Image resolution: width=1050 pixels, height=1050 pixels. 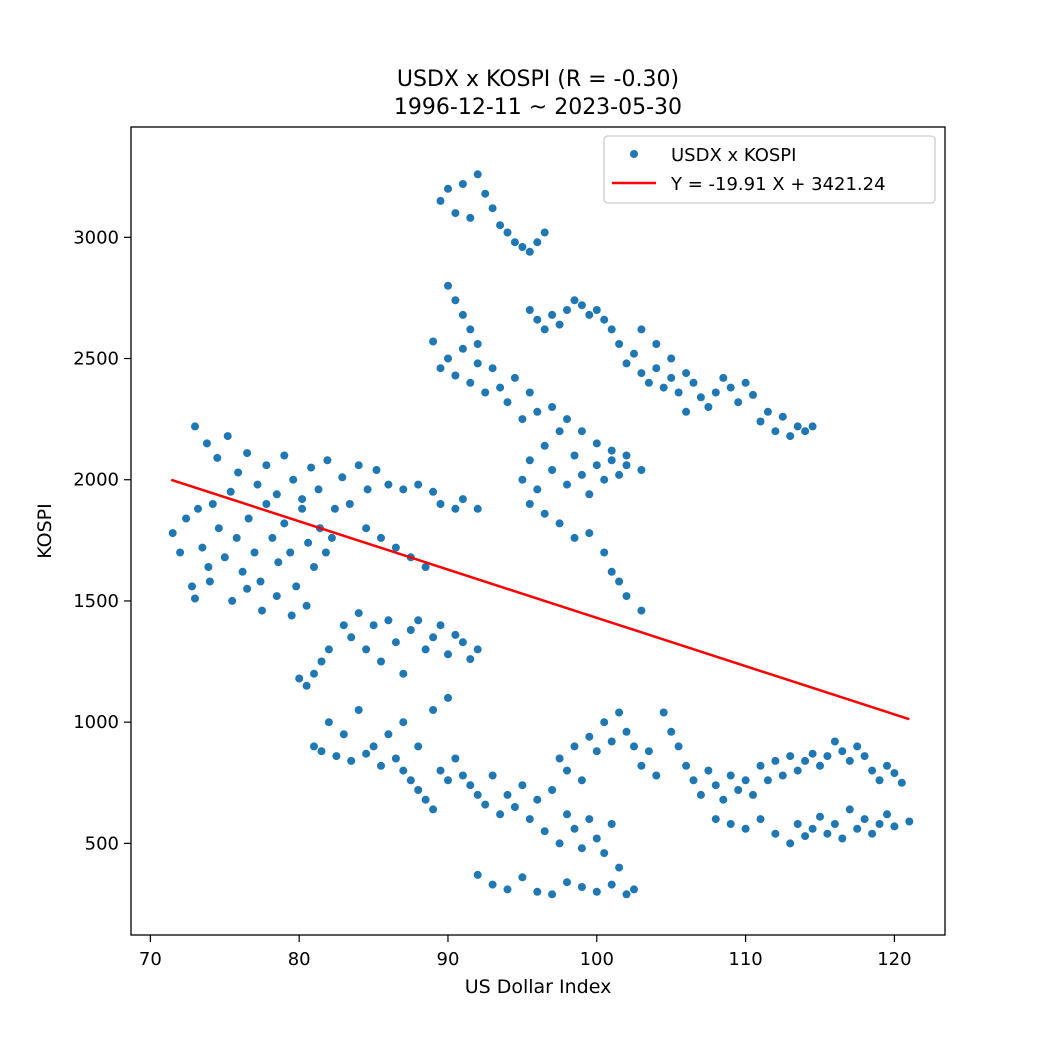 I want to click on y-tick-label: 2500, so click(x=96, y=359).